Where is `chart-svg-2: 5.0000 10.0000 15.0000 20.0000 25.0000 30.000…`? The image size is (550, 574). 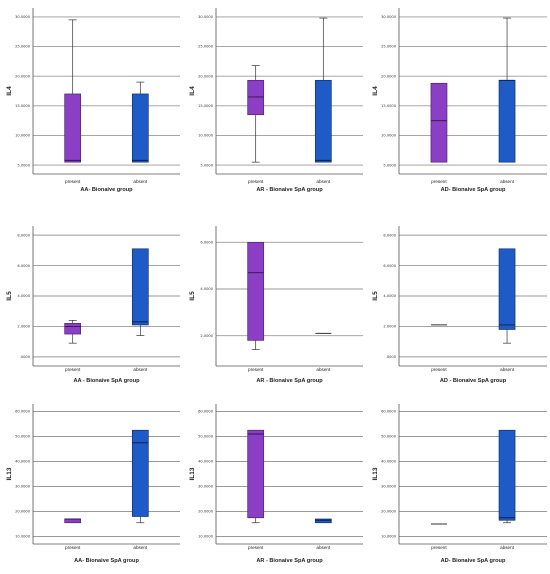 chart-svg-2: 5.0000 10.0000 15.0000 20.0000 25.0000 30.000… is located at coordinates (459, 100).